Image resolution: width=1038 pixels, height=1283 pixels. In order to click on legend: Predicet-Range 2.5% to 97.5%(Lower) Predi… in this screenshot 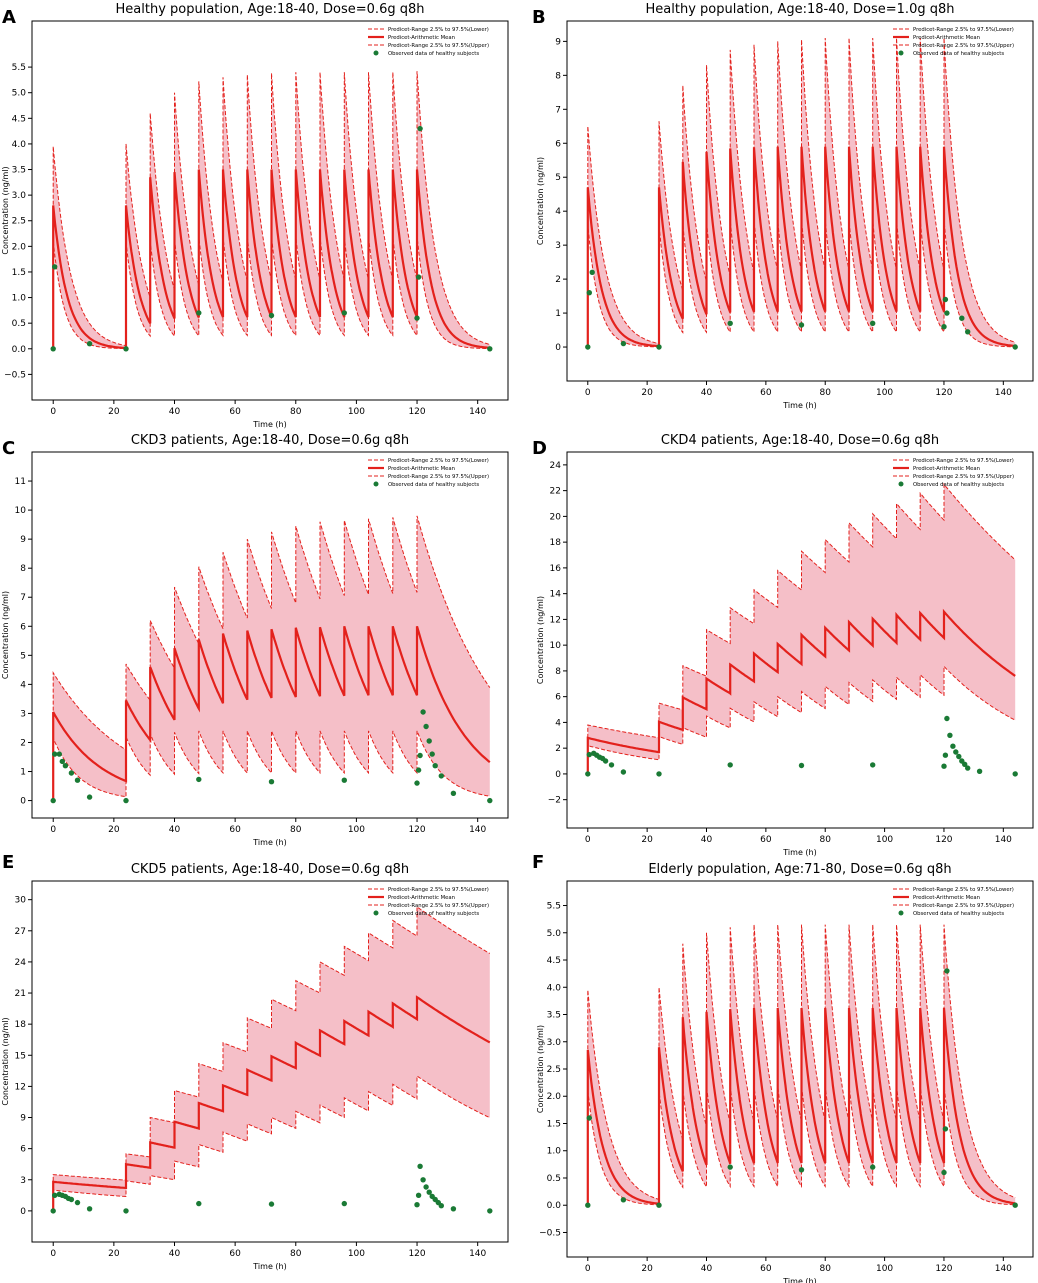, I will do `click(953, 902)`.